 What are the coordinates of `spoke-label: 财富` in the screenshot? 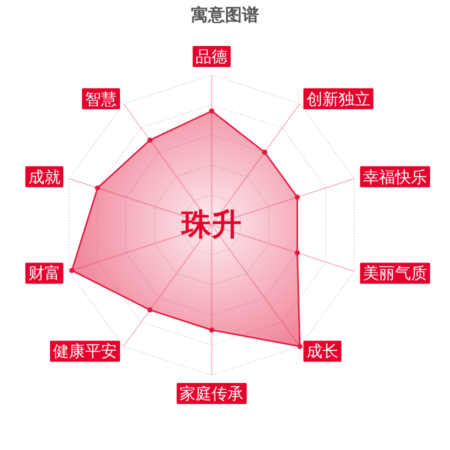 It's located at (44, 273).